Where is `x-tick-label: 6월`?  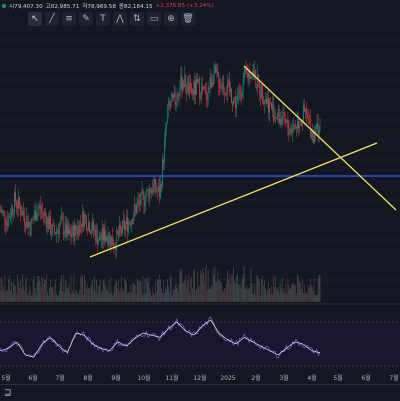
x-tick-label: 6월 is located at coordinates (32, 378).